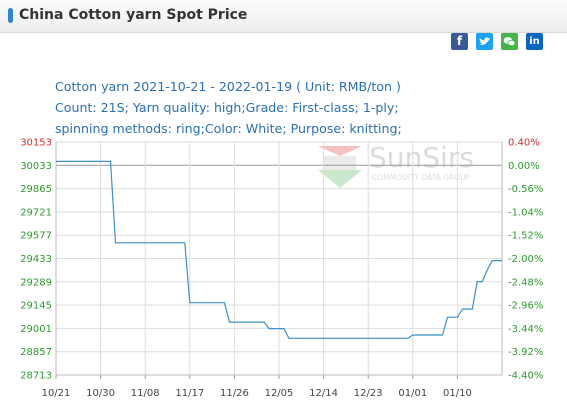 The height and width of the screenshot is (408, 567). I want to click on x-tick-label: 12/05, so click(279, 393).